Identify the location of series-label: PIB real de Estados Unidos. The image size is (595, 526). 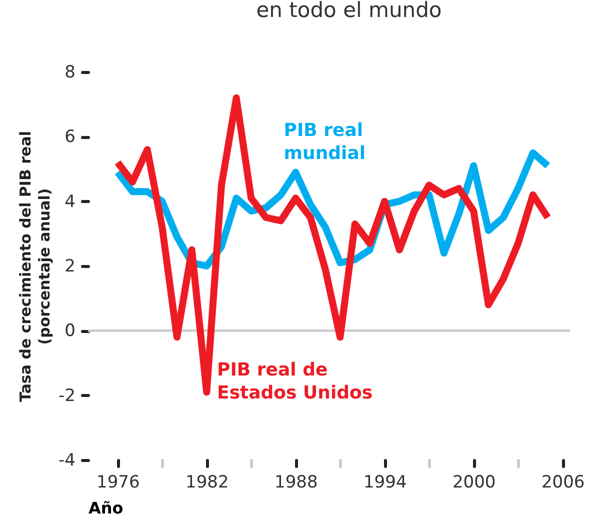
(295, 381).